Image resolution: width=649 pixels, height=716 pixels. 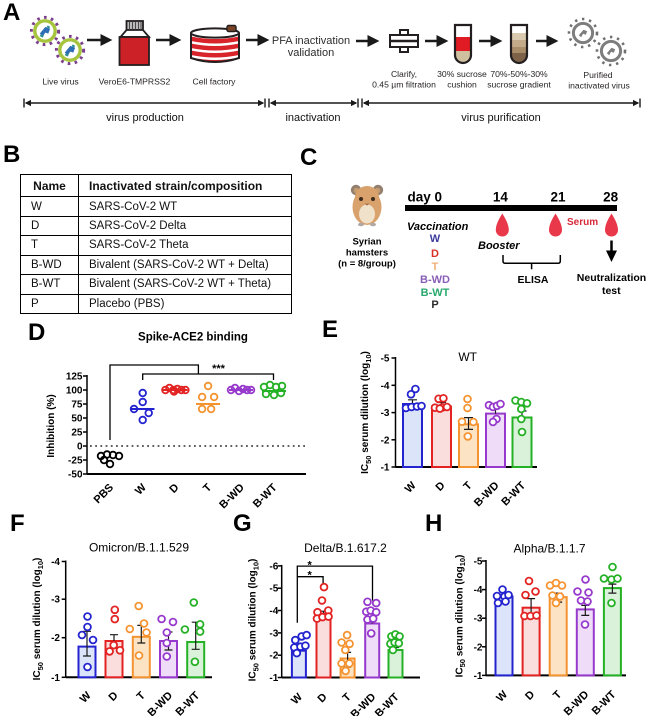 What do you see at coordinates (611, 197) in the screenshot?
I see `svg-text: 28` at bounding box center [611, 197].